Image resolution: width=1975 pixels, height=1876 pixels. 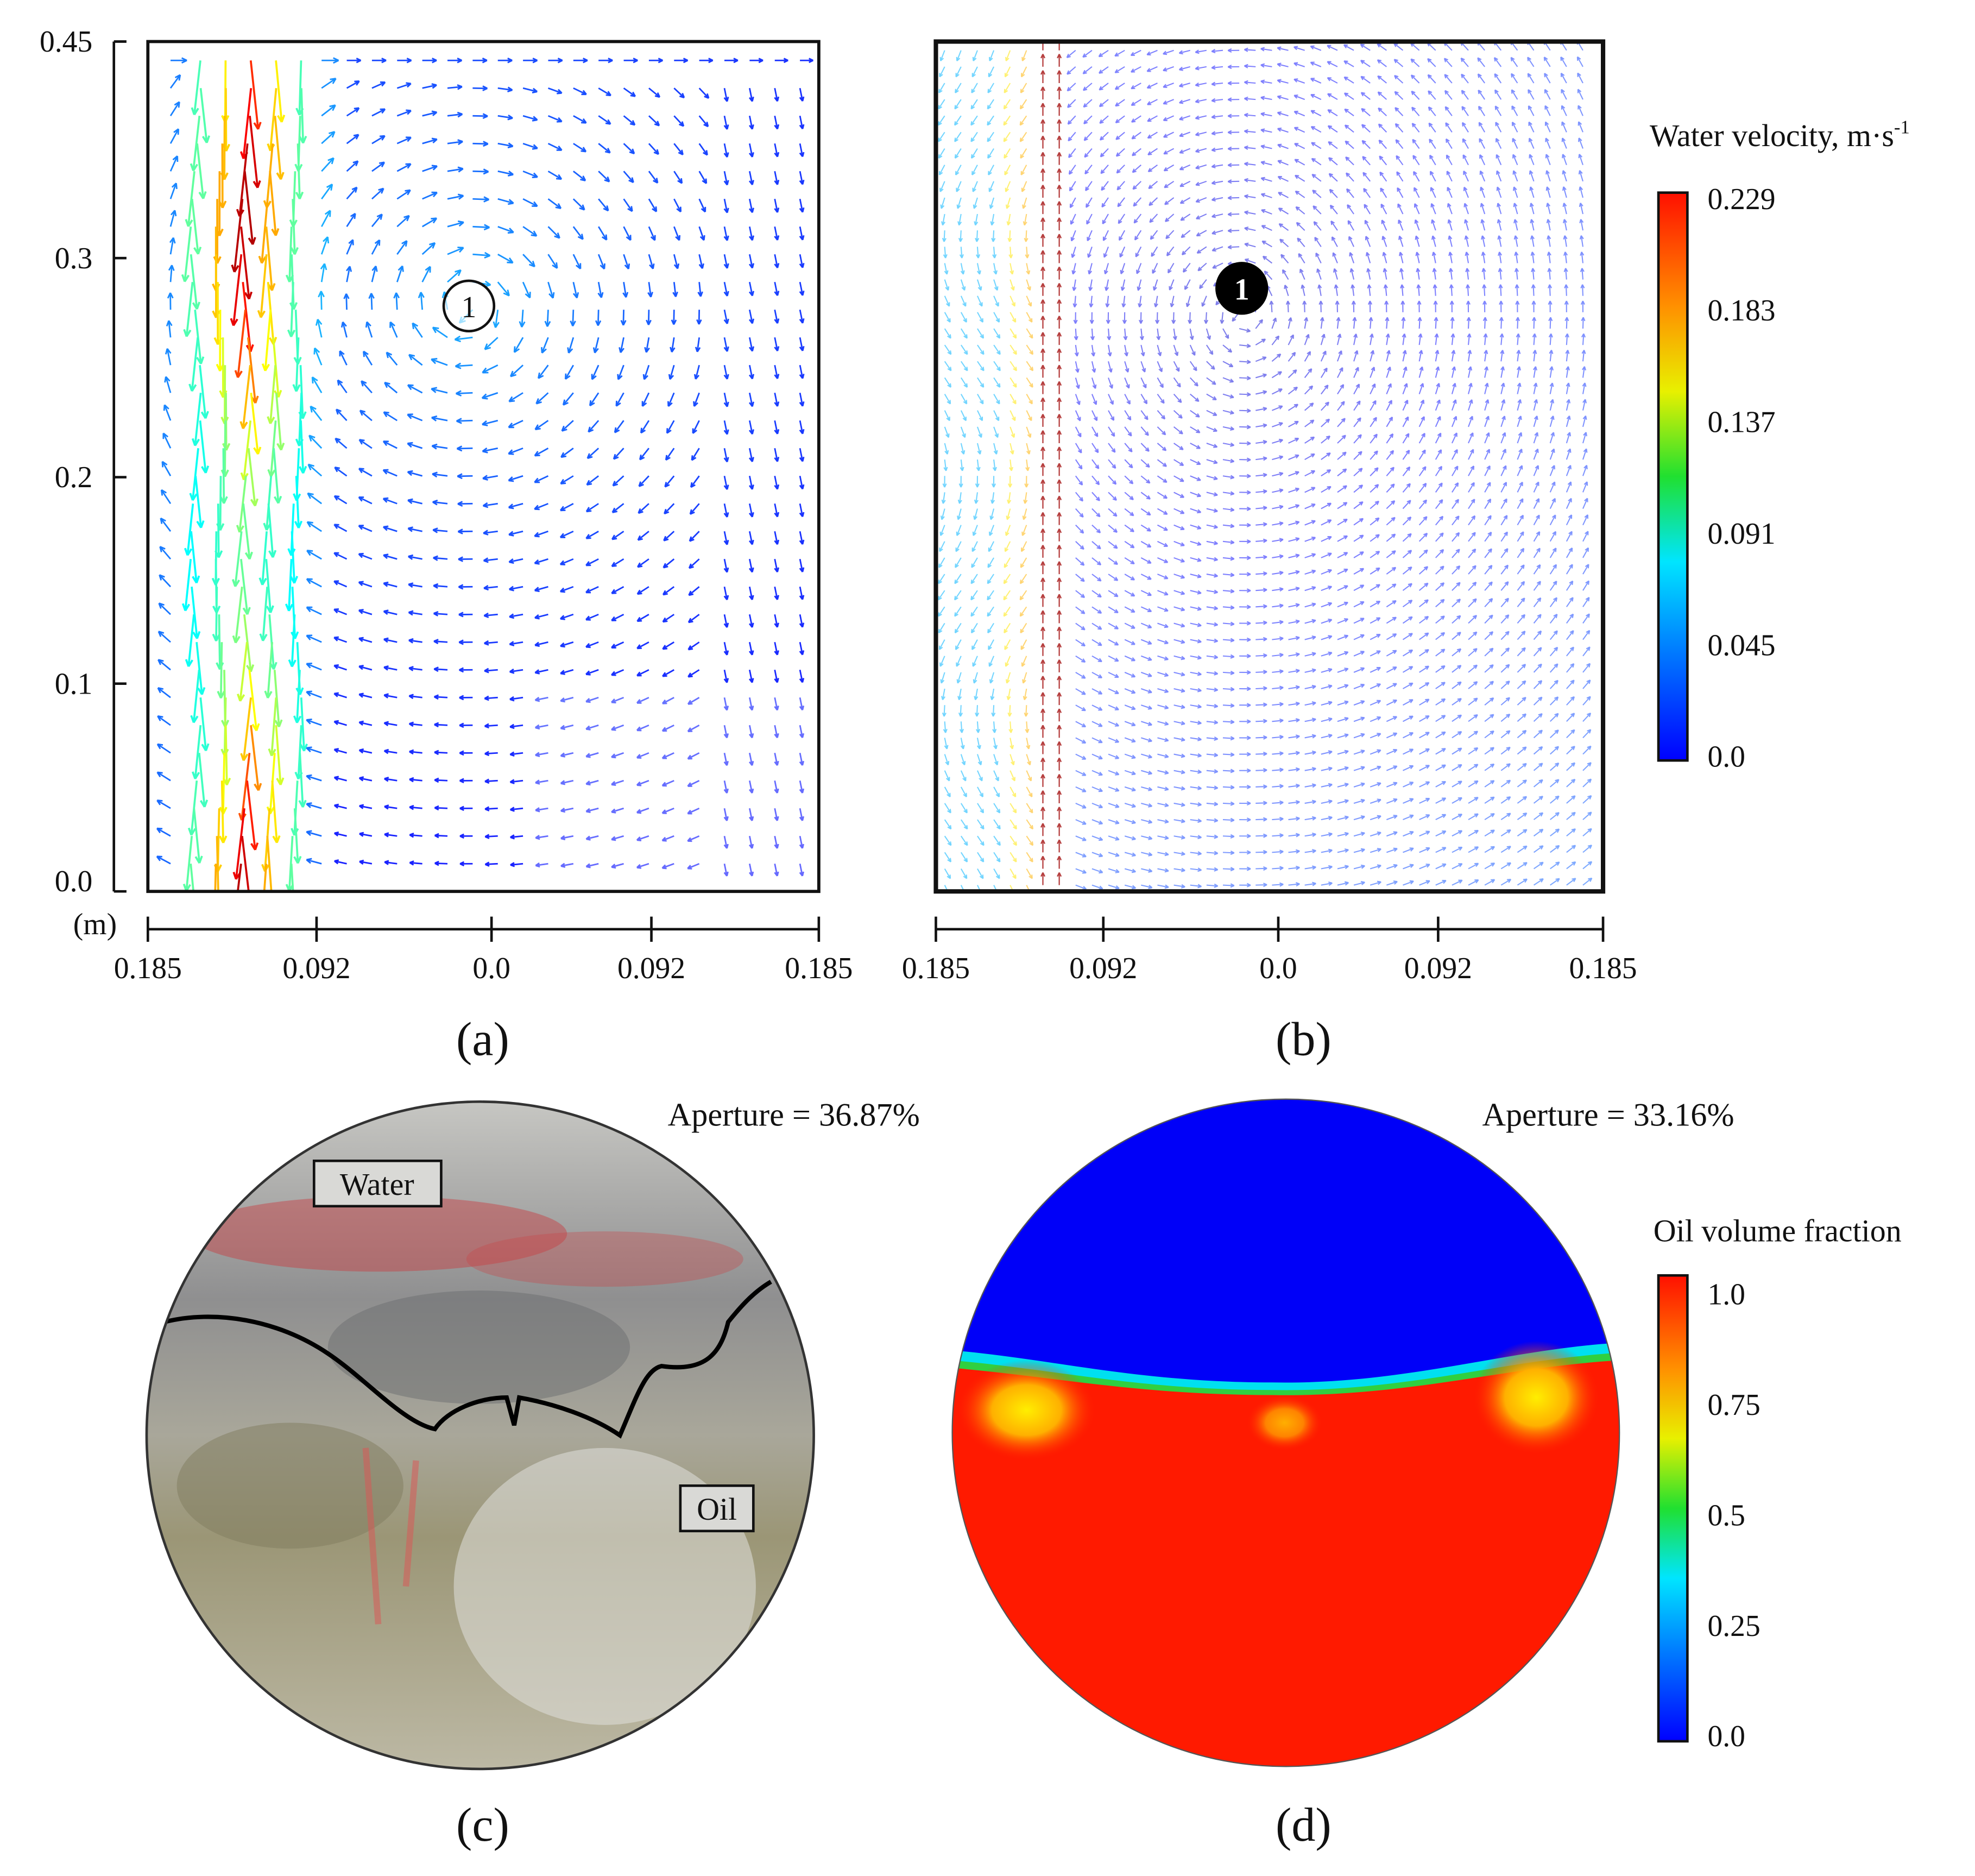 I want to click on annotation: Aperture = 36.87%, so click(x=794, y=1115).